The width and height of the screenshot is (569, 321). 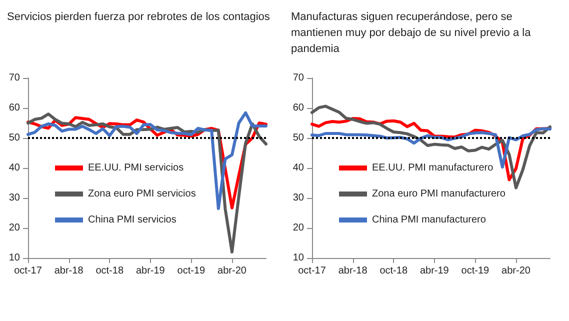 What do you see at coordinates (142, 194) in the screenshot?
I see `legend-label: Zona euro PMI servicios` at bounding box center [142, 194].